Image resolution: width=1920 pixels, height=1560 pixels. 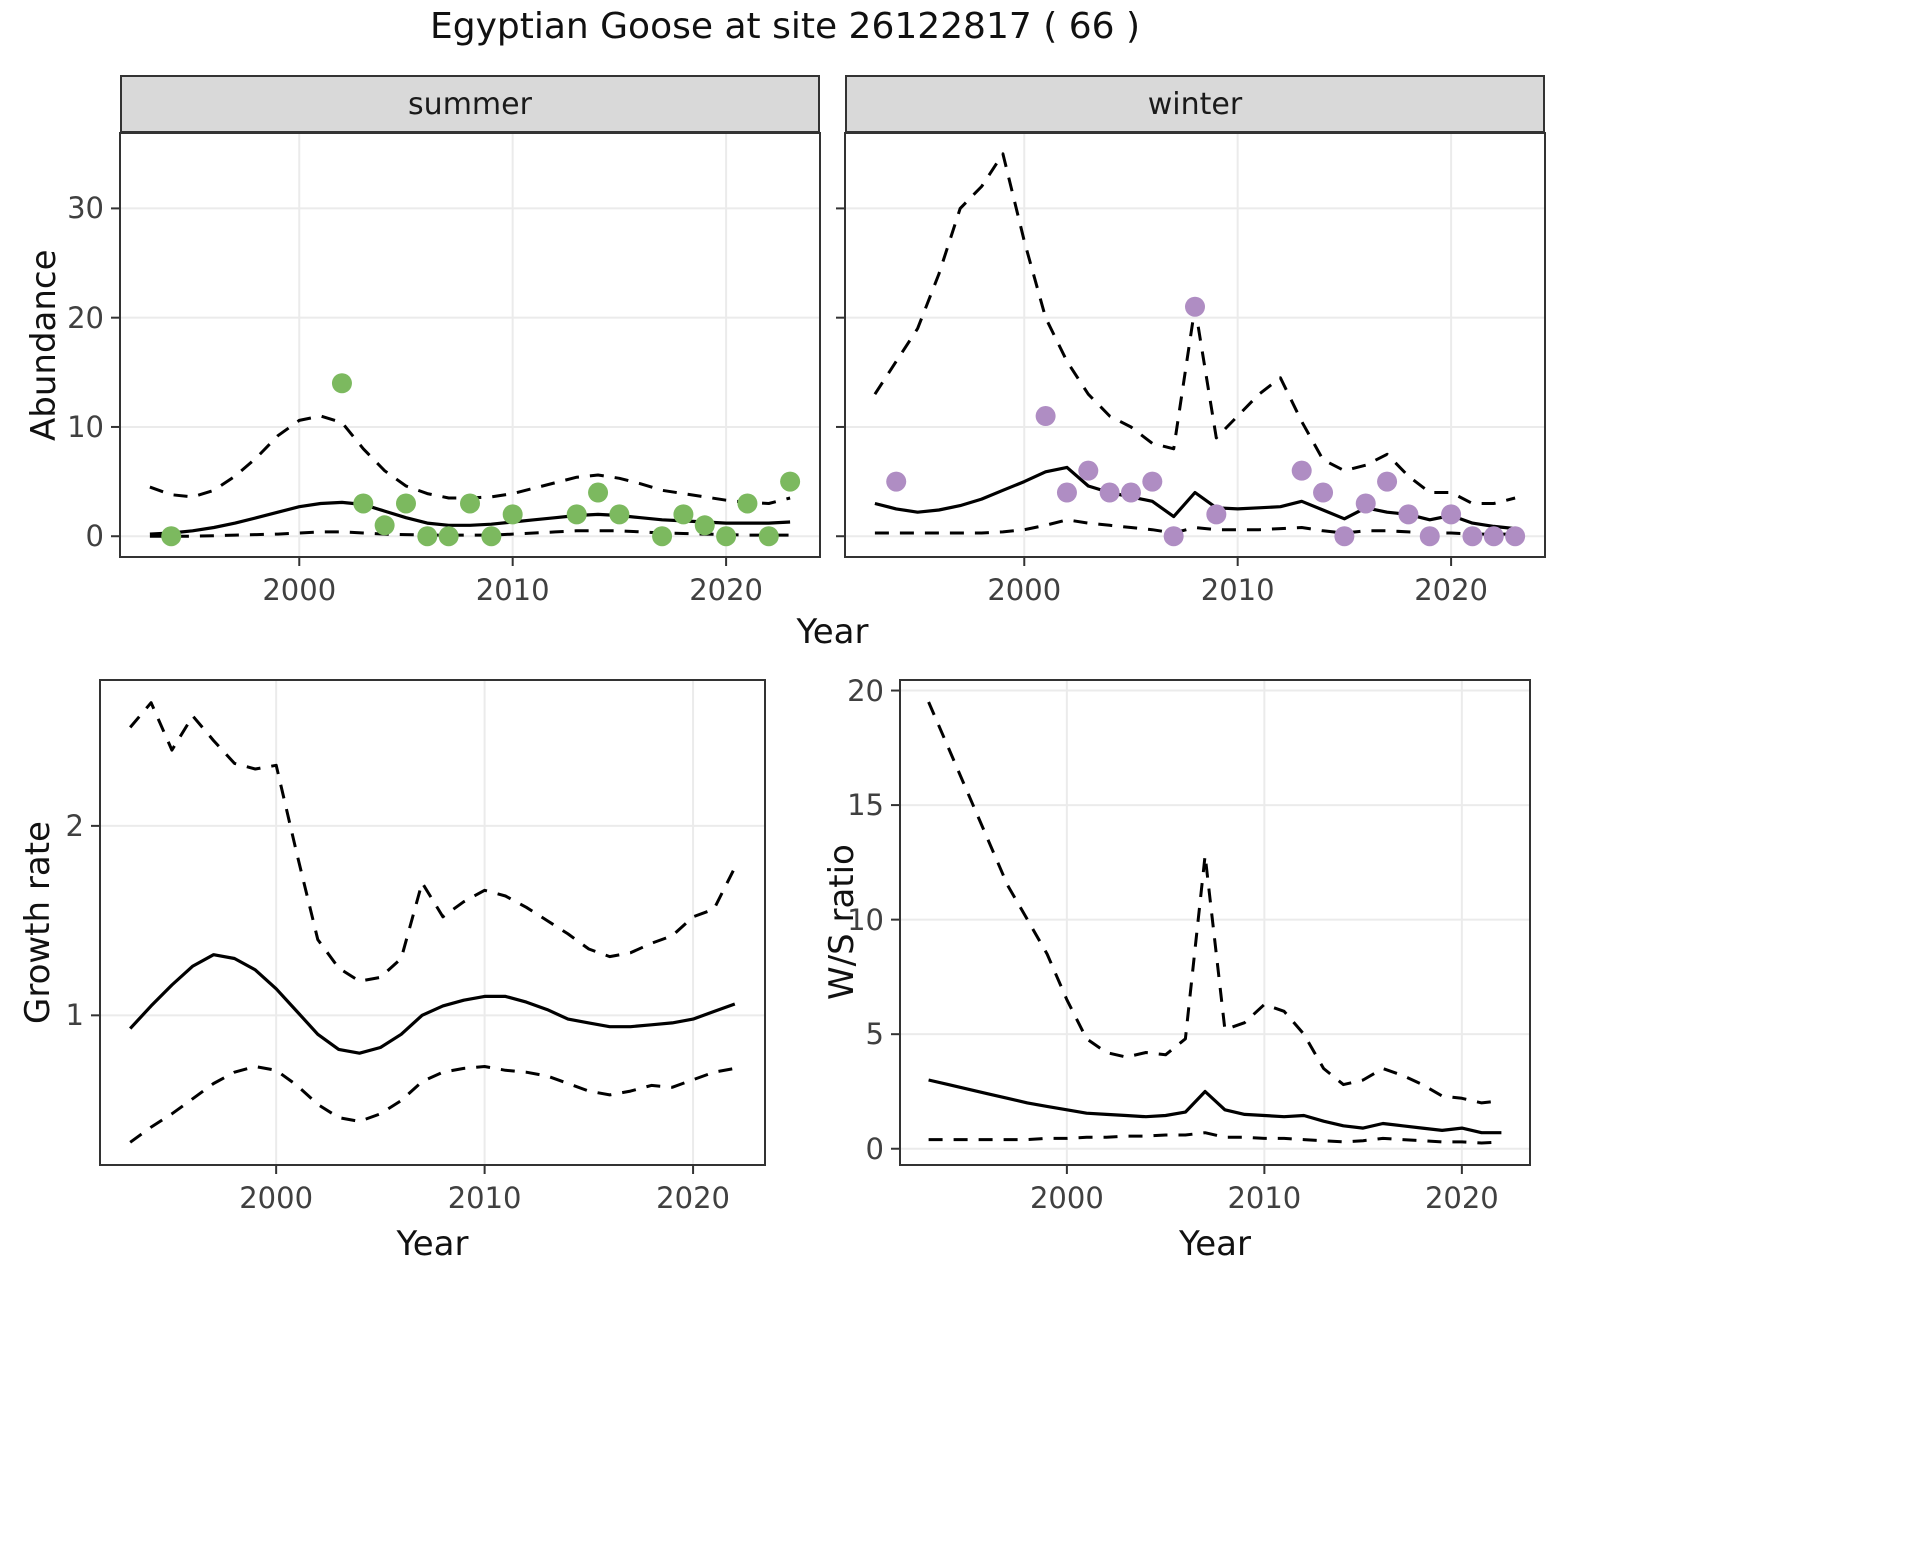 What do you see at coordinates (432, 1244) in the screenshot?
I see `growth-year-axis-title: Year` at bounding box center [432, 1244].